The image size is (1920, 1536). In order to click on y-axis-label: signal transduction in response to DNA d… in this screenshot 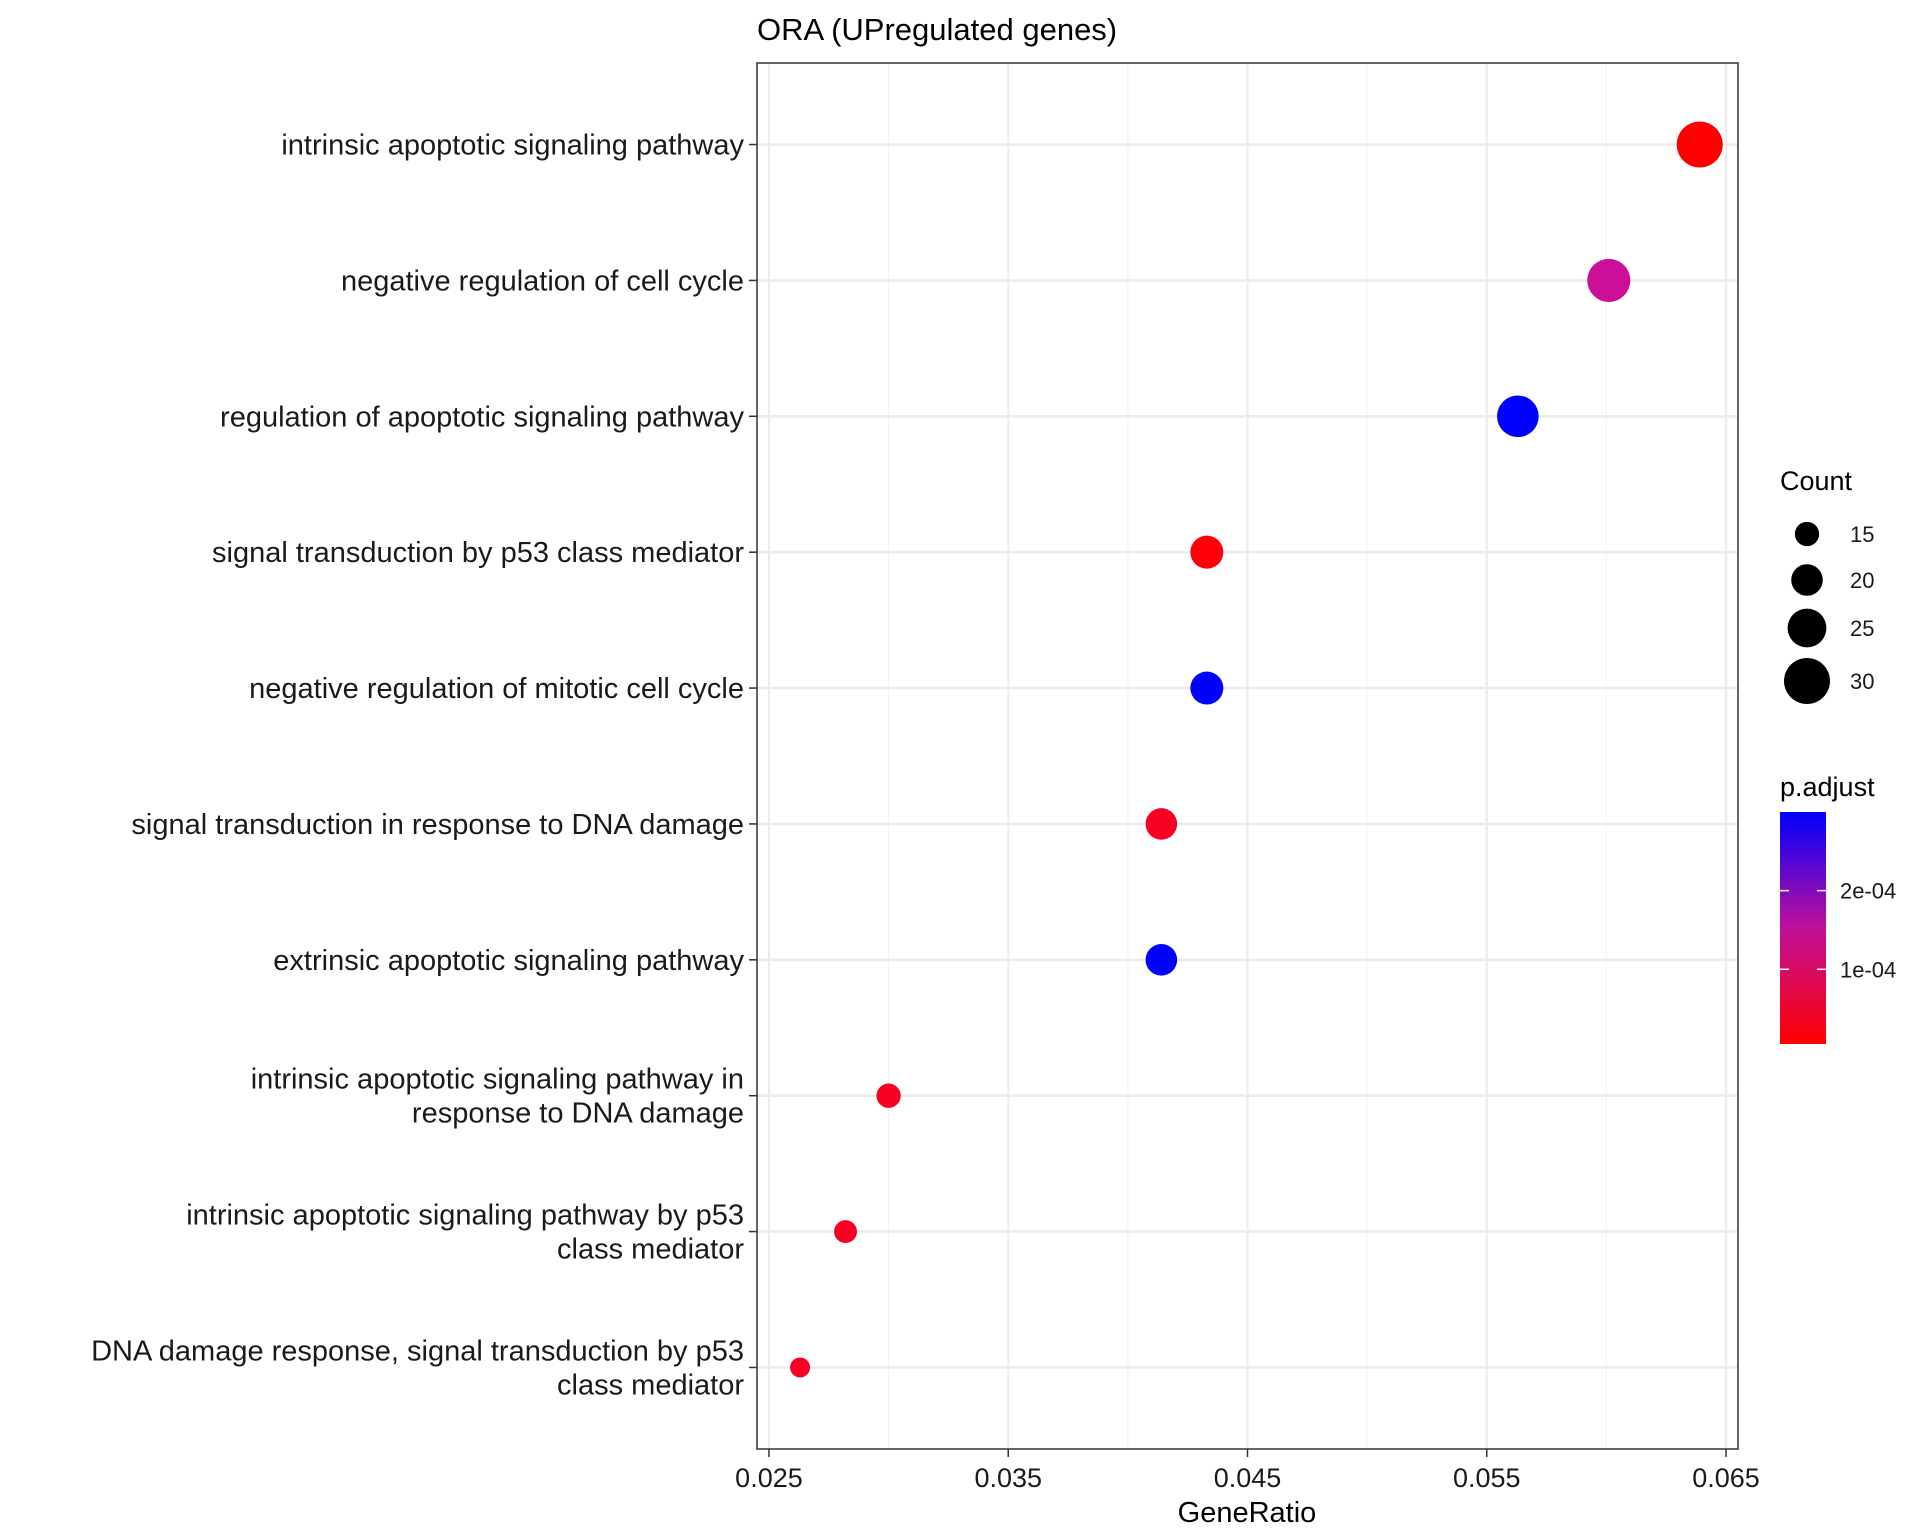, I will do `click(437, 825)`.